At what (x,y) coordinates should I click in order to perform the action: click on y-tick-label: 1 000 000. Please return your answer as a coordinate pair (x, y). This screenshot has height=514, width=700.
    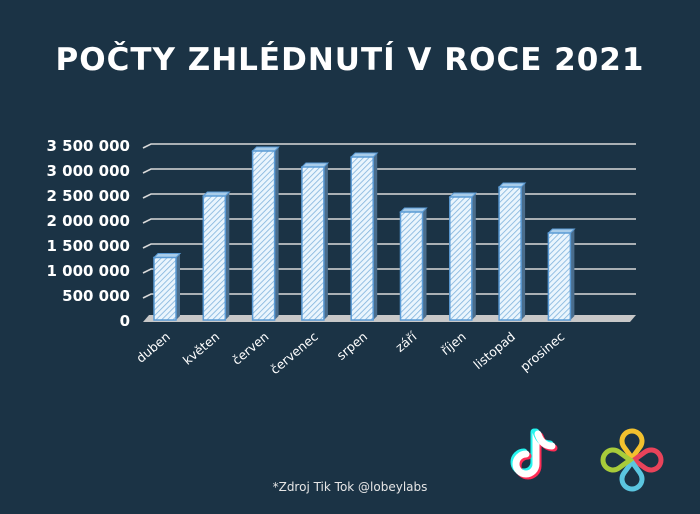
    Looking at the image, I should click on (88, 271).